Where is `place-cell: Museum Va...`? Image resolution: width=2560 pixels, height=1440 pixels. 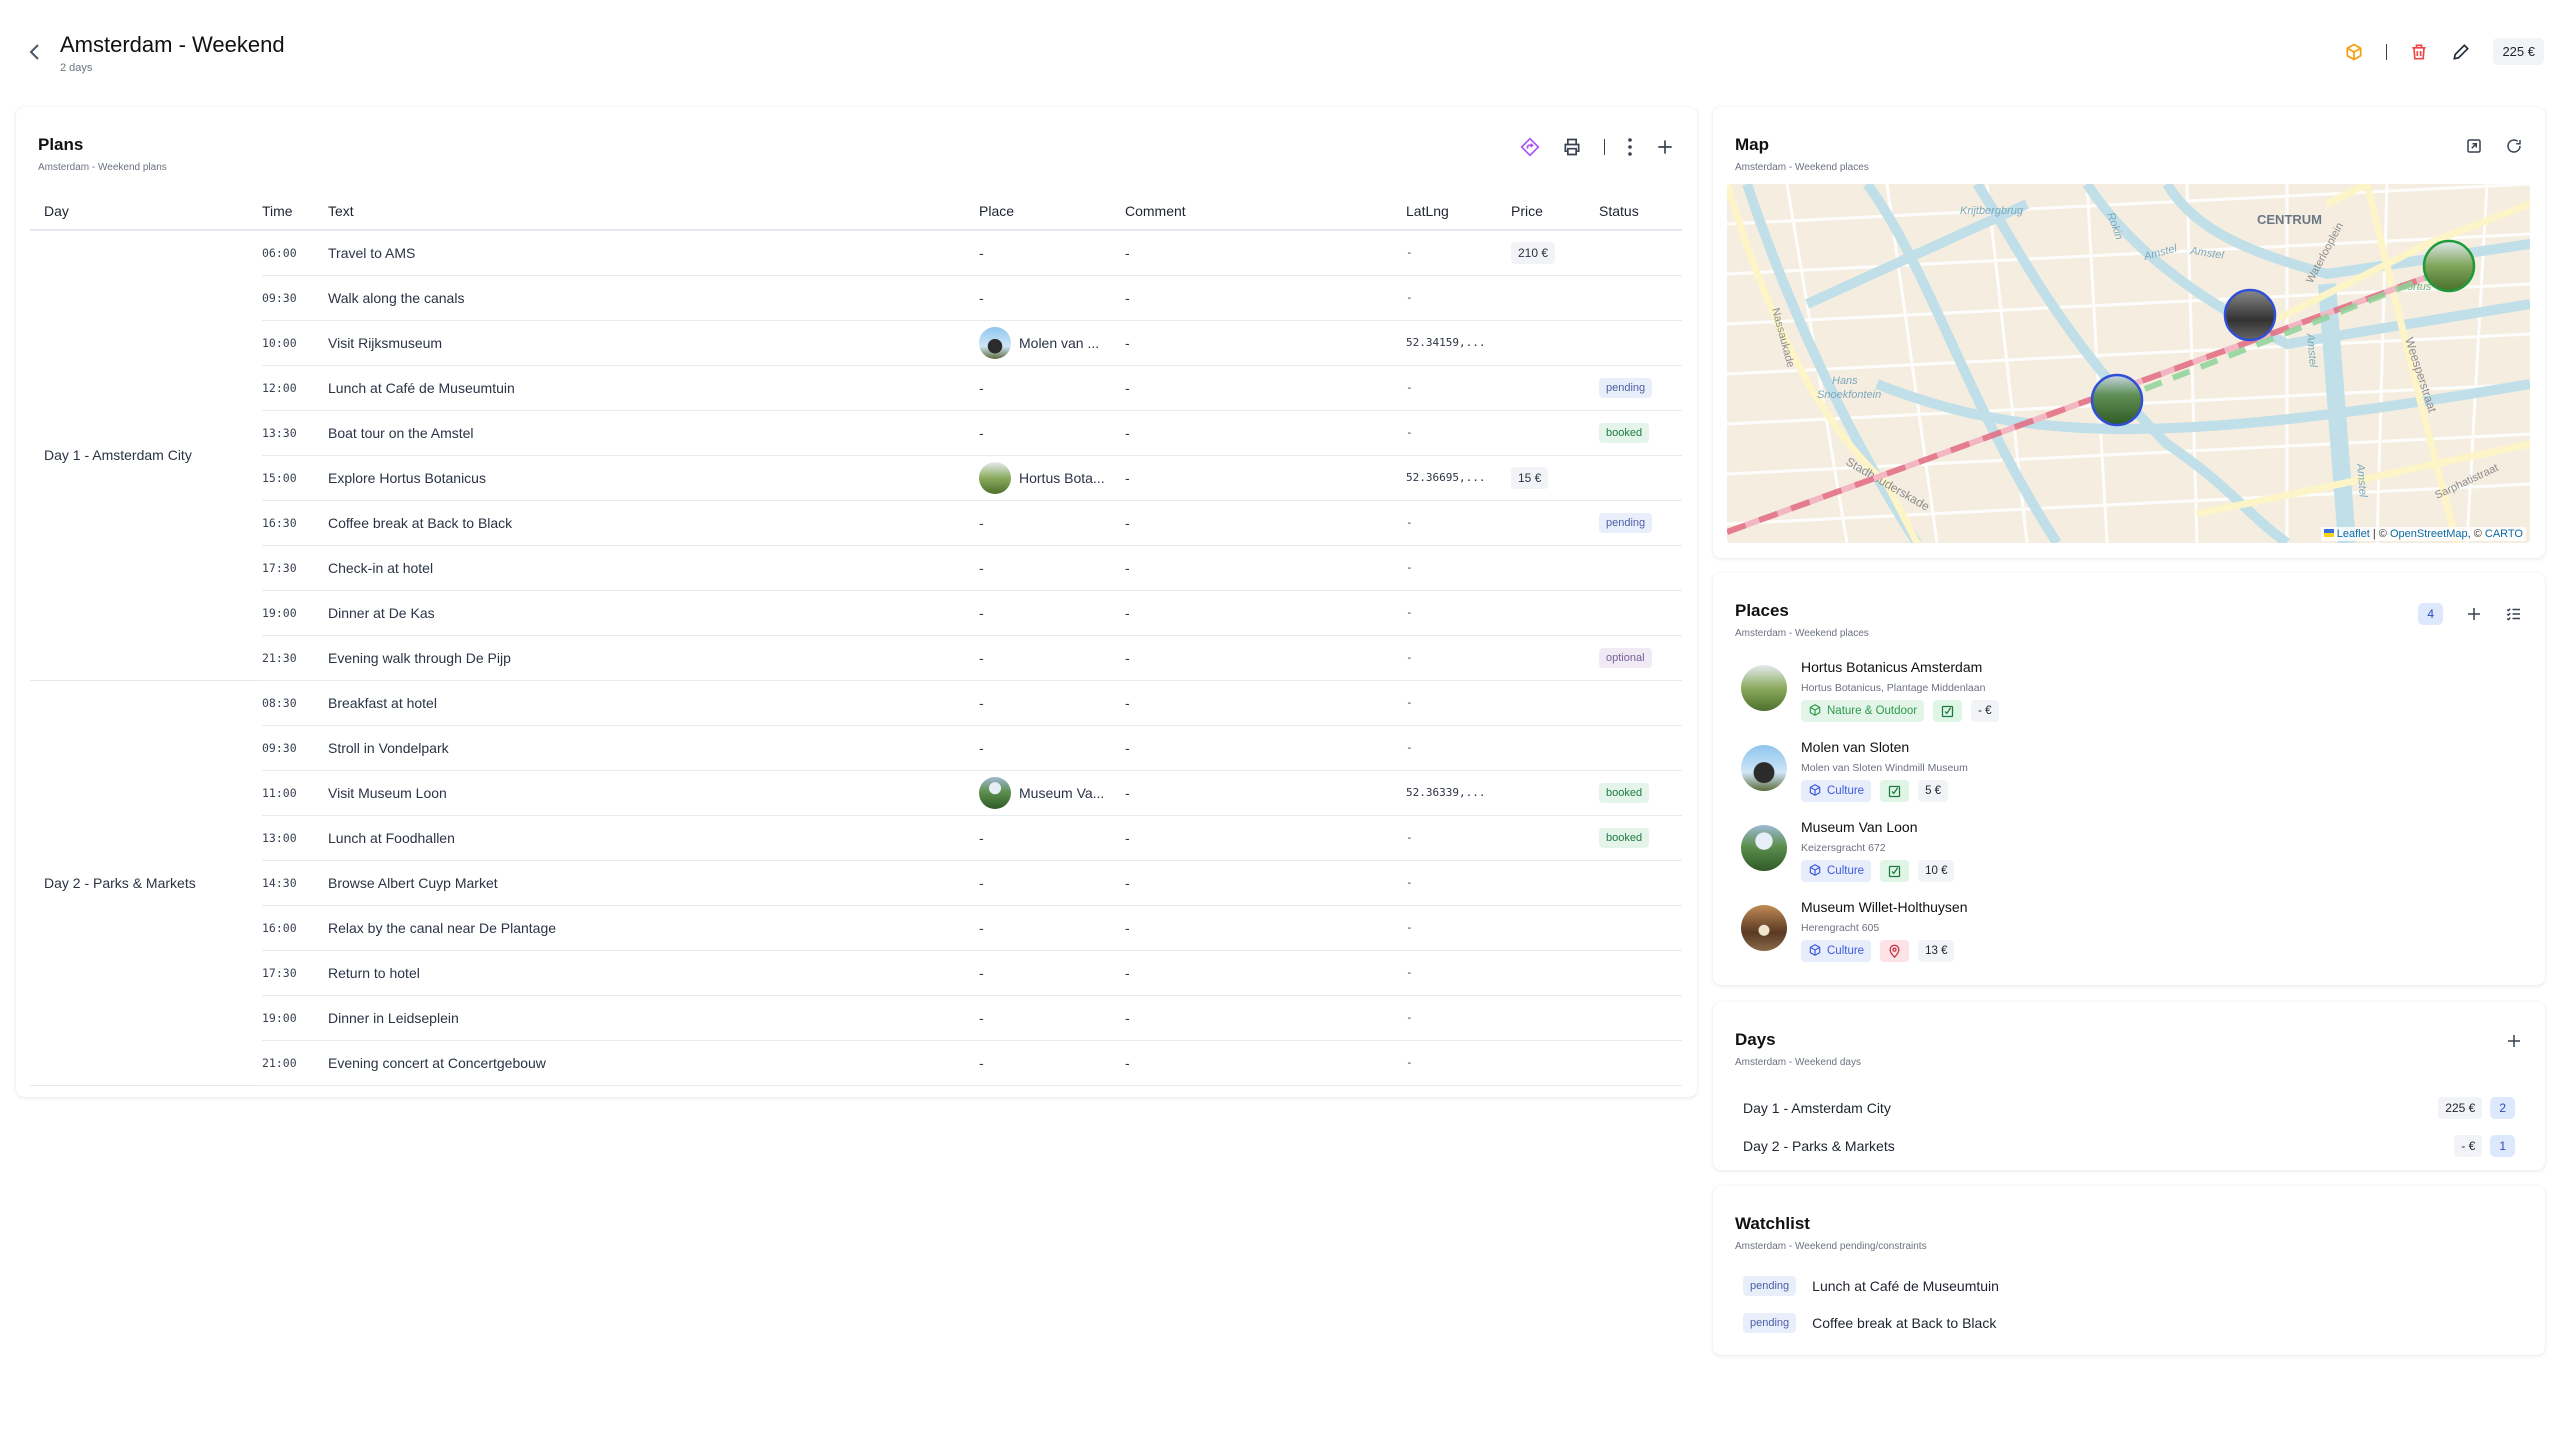
place-cell: Museum Va... is located at coordinates (1052, 793).